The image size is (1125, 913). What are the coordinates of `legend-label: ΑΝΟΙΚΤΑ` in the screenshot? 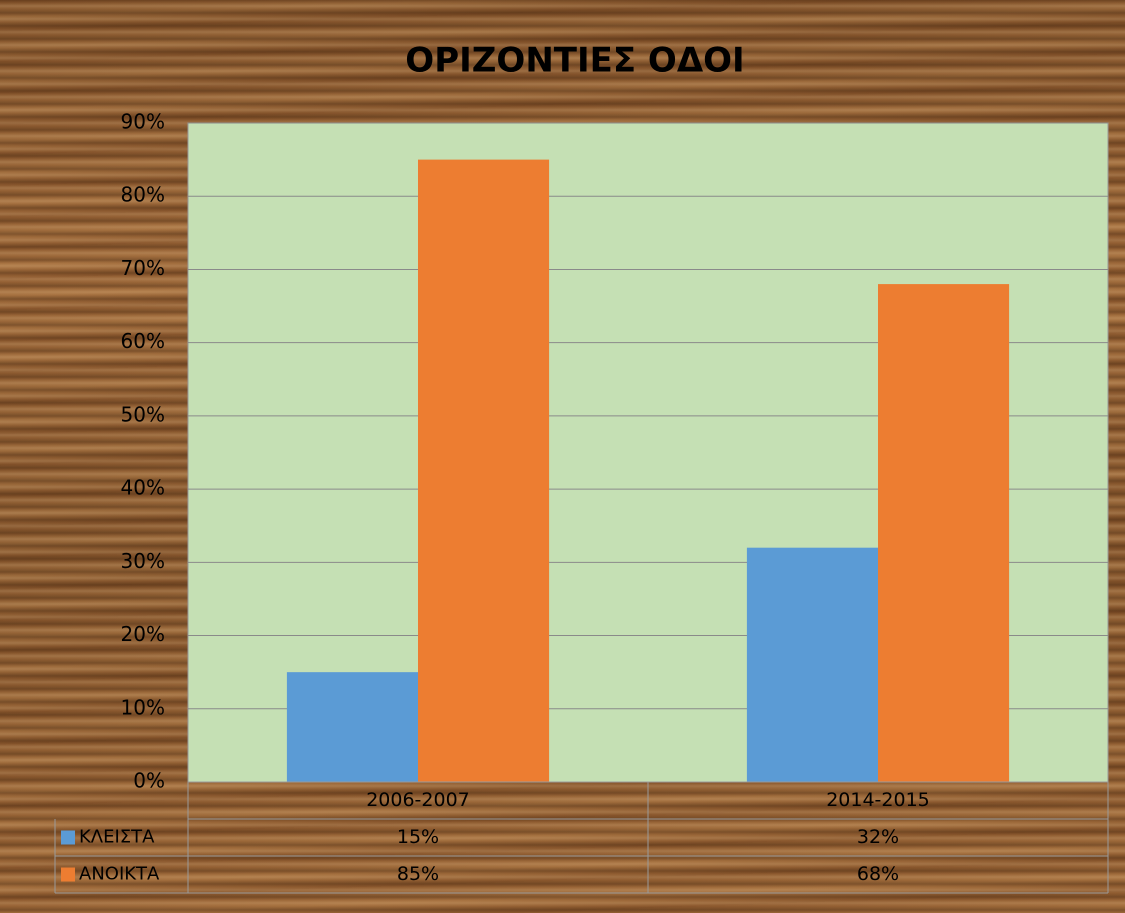 It's located at (119, 874).